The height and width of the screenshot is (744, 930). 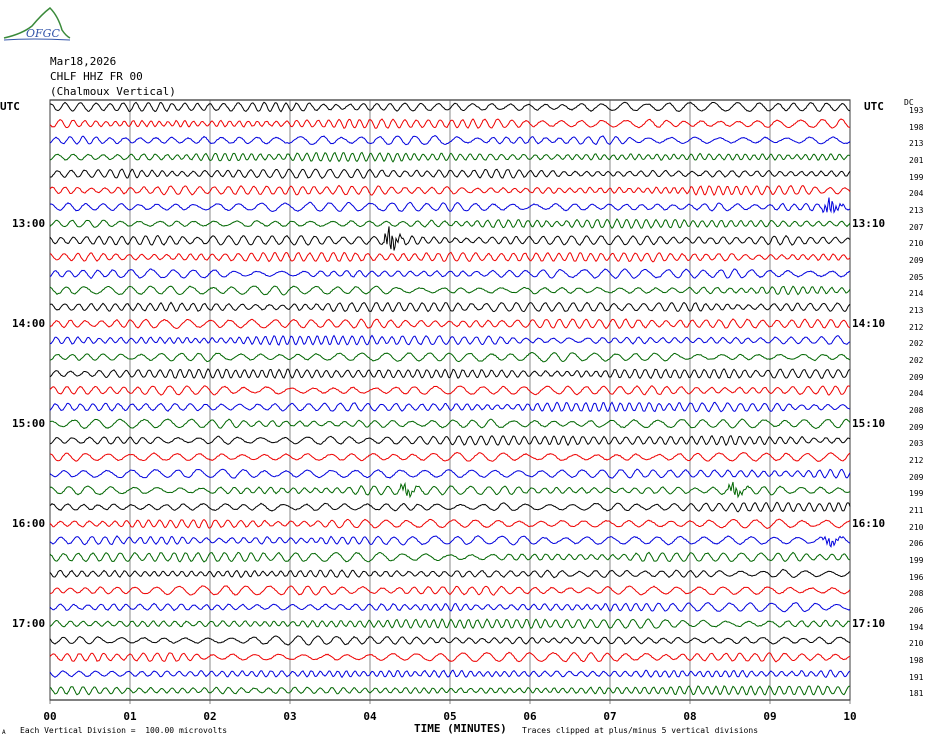 What do you see at coordinates (916, 277) in the screenshot?
I see `dc-offset-label: 205` at bounding box center [916, 277].